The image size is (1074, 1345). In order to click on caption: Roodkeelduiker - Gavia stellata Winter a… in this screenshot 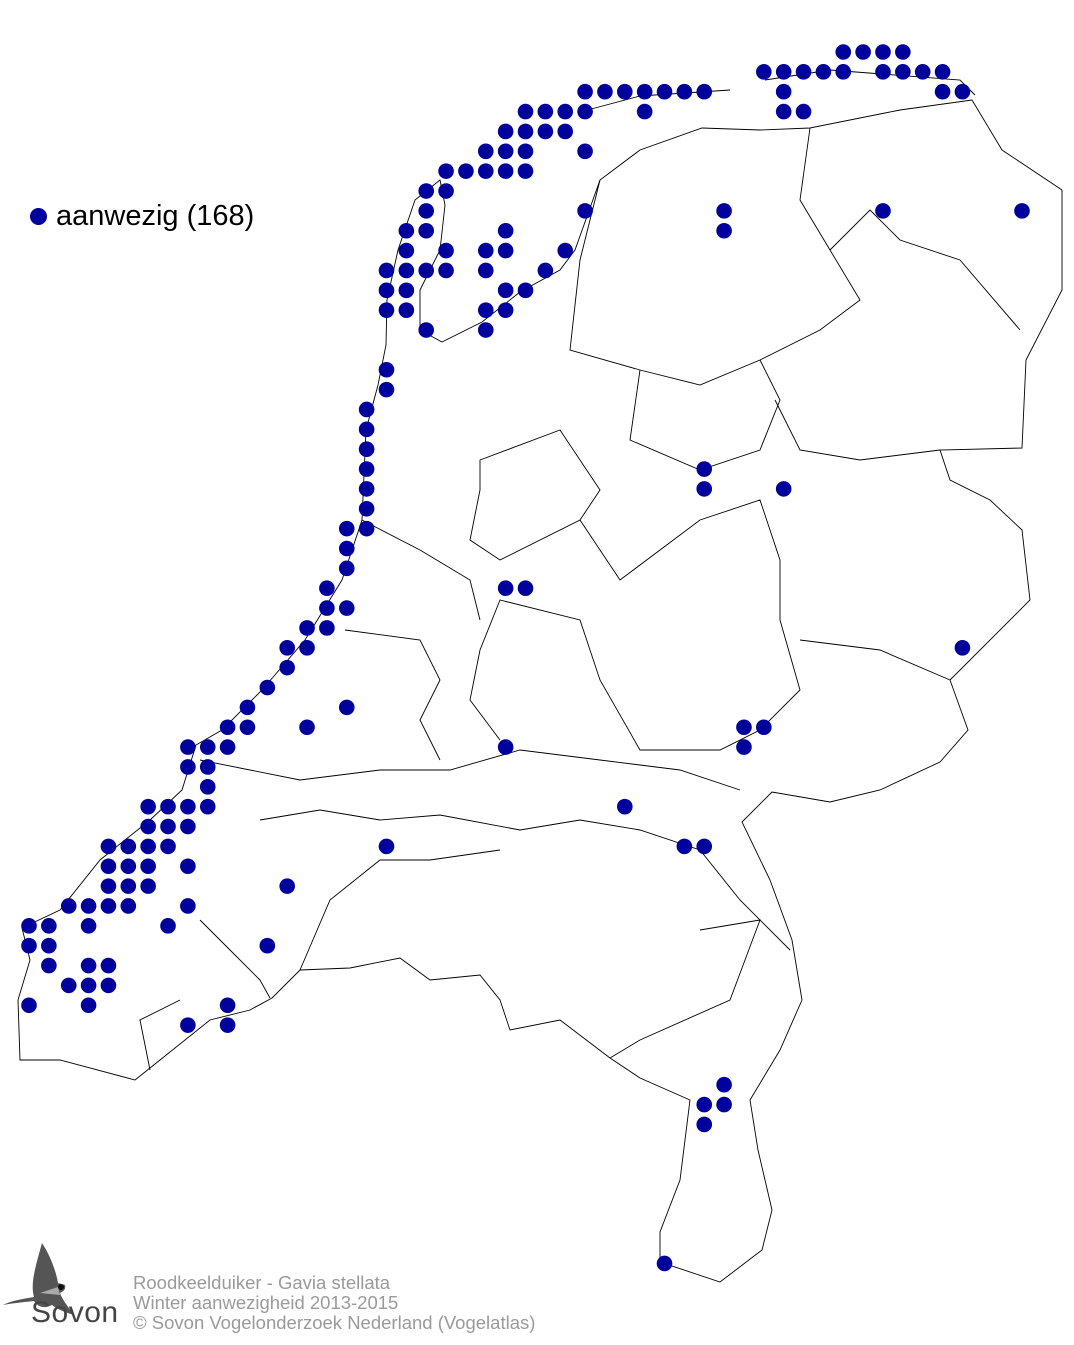, I will do `click(334, 1303)`.